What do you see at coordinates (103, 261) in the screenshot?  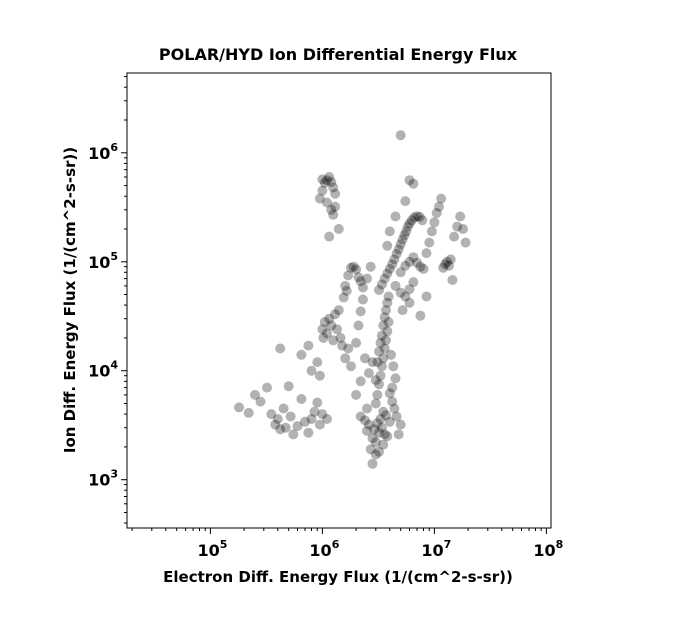 I see `y-tick-label: 105` at bounding box center [103, 261].